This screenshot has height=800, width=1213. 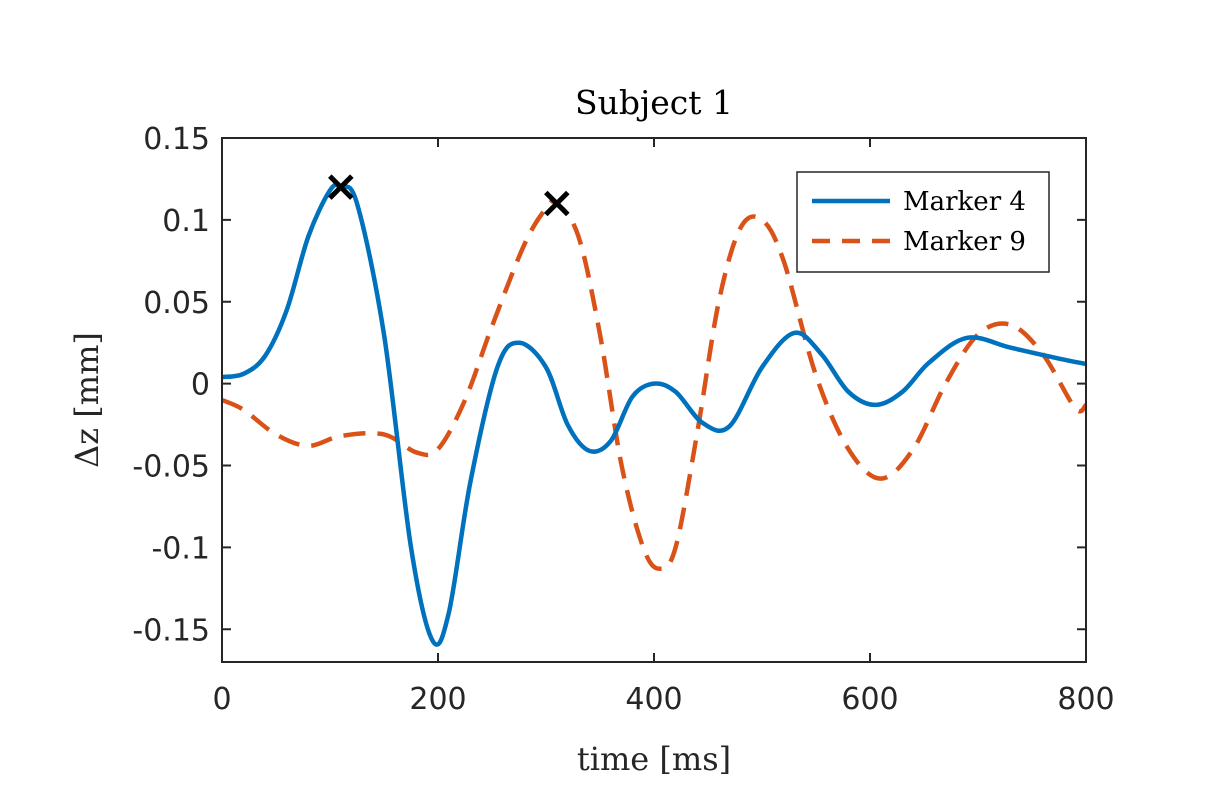 What do you see at coordinates (654, 759) in the screenshot?
I see `x-axis-label: time [ms]` at bounding box center [654, 759].